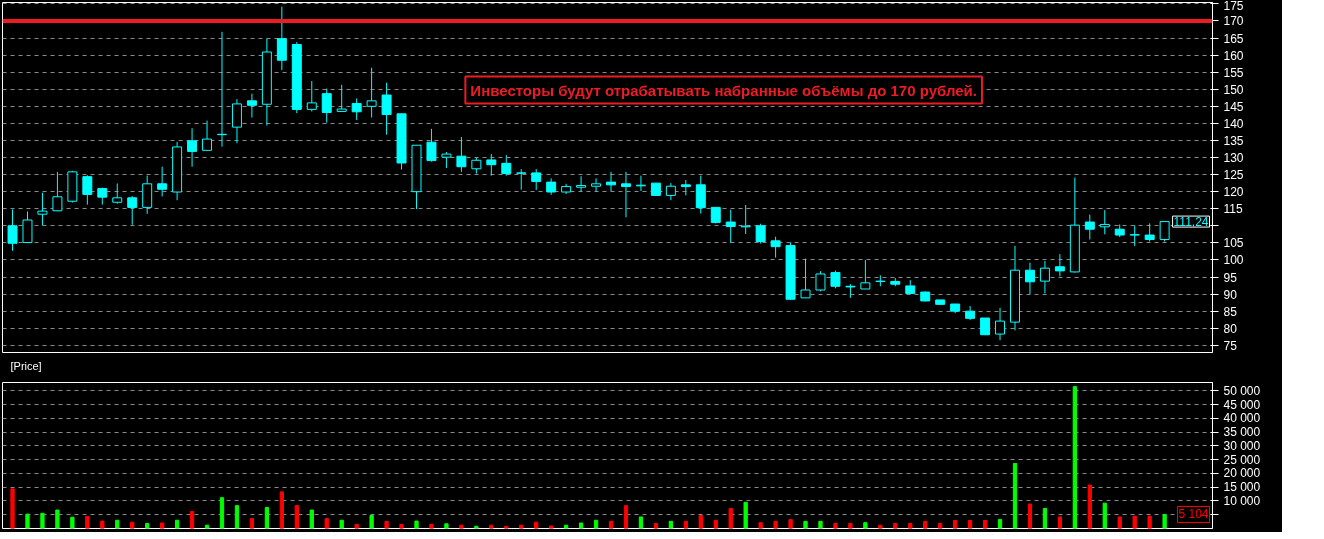 The width and height of the screenshot is (1324, 539). Describe the element at coordinates (1233, 175) in the screenshot. I see `y-tick-label: 125` at that location.